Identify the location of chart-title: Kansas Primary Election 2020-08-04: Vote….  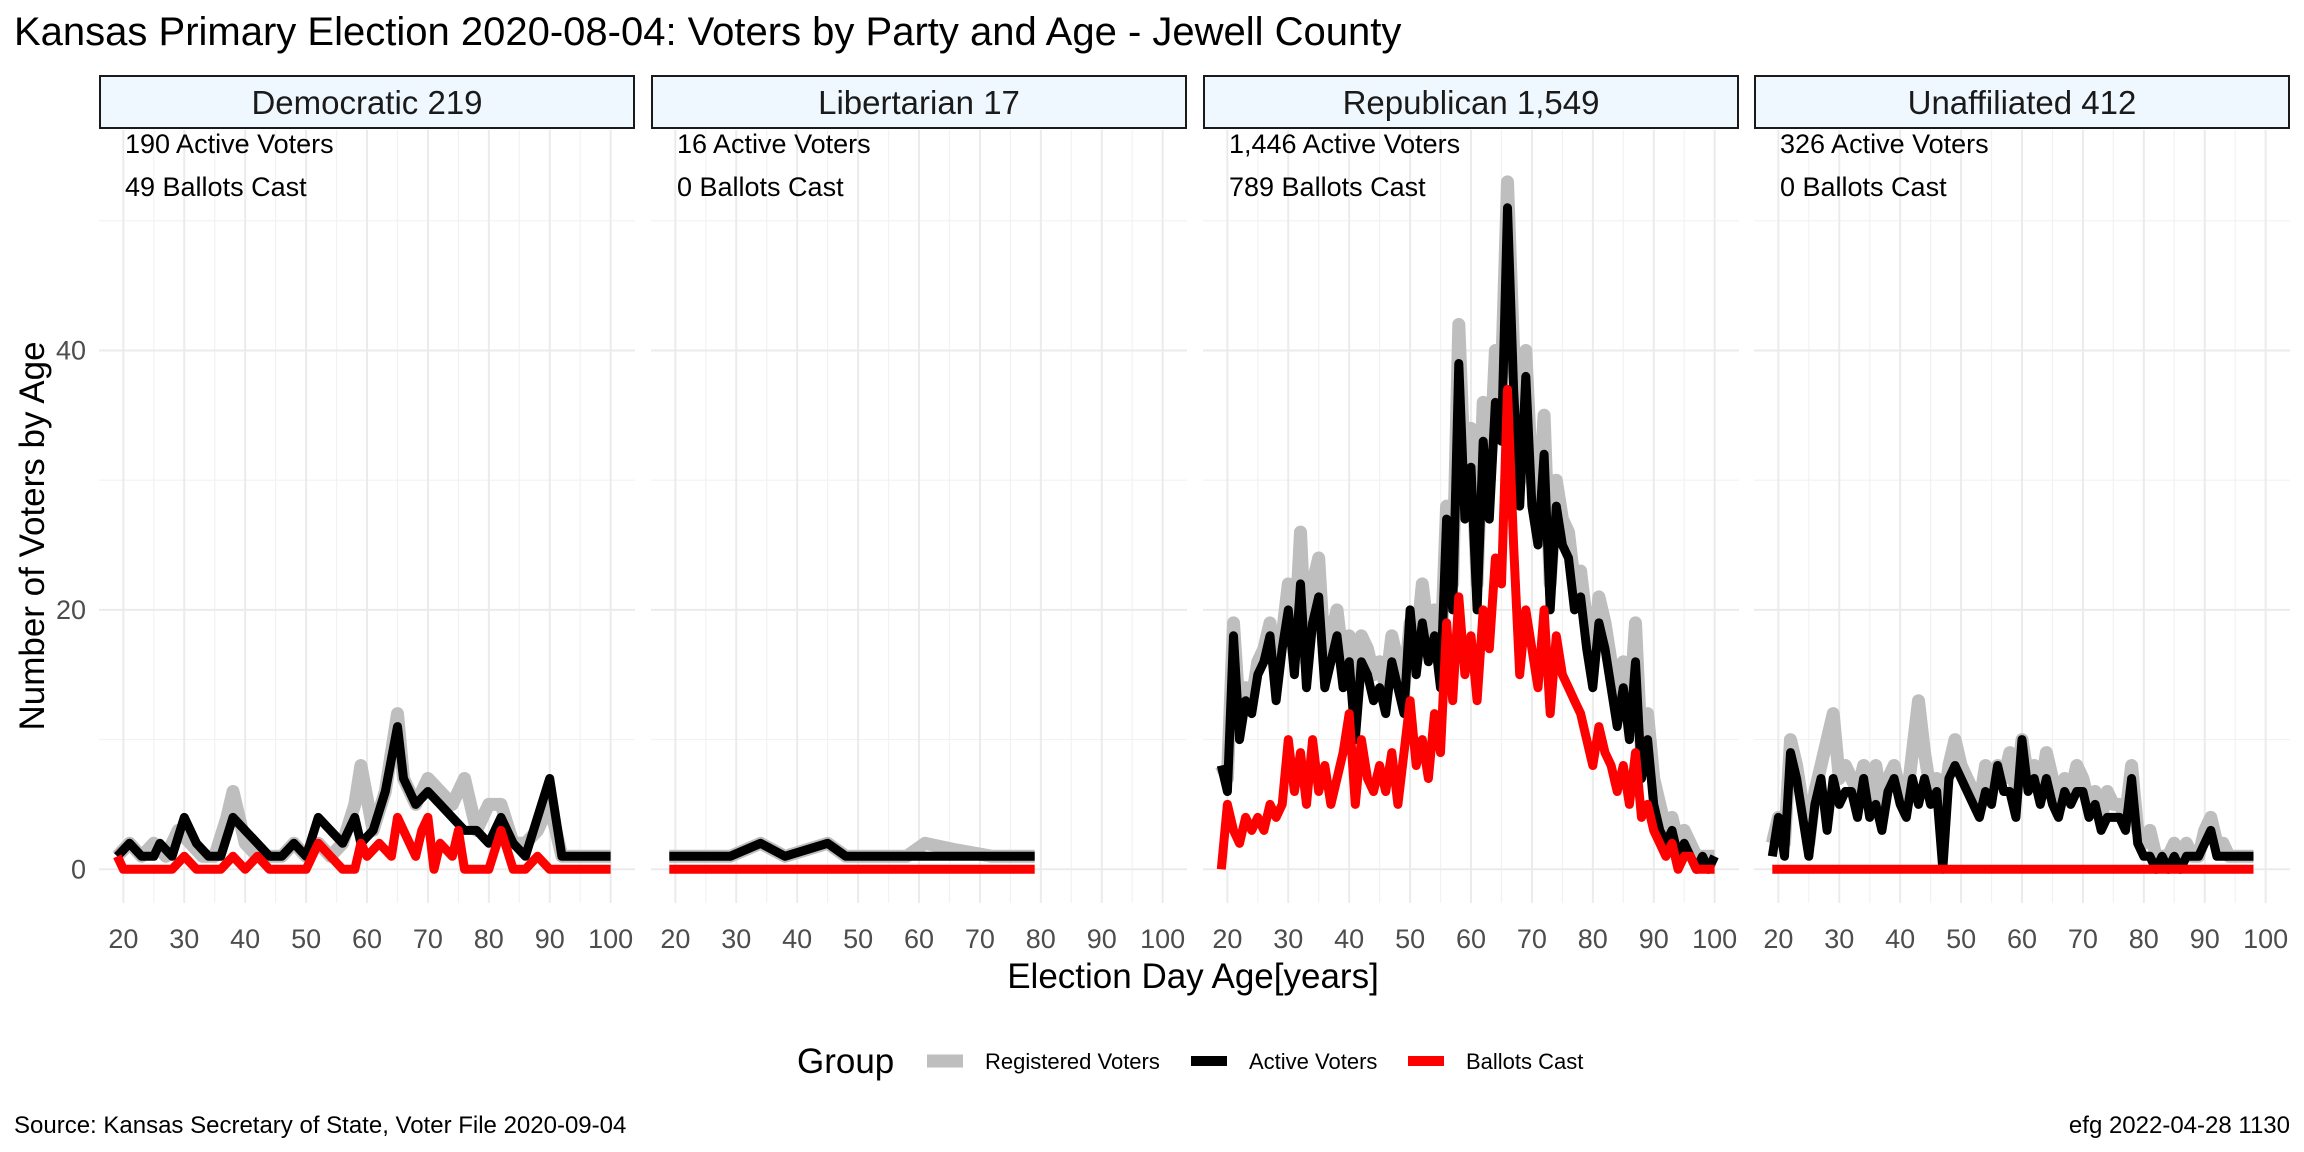
(707, 32).